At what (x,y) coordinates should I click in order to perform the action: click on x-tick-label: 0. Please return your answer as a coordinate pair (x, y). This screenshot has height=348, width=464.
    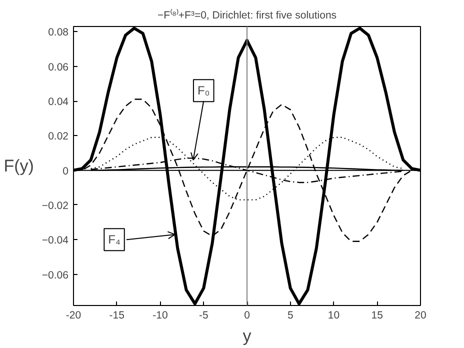
    Looking at the image, I should click on (247, 316).